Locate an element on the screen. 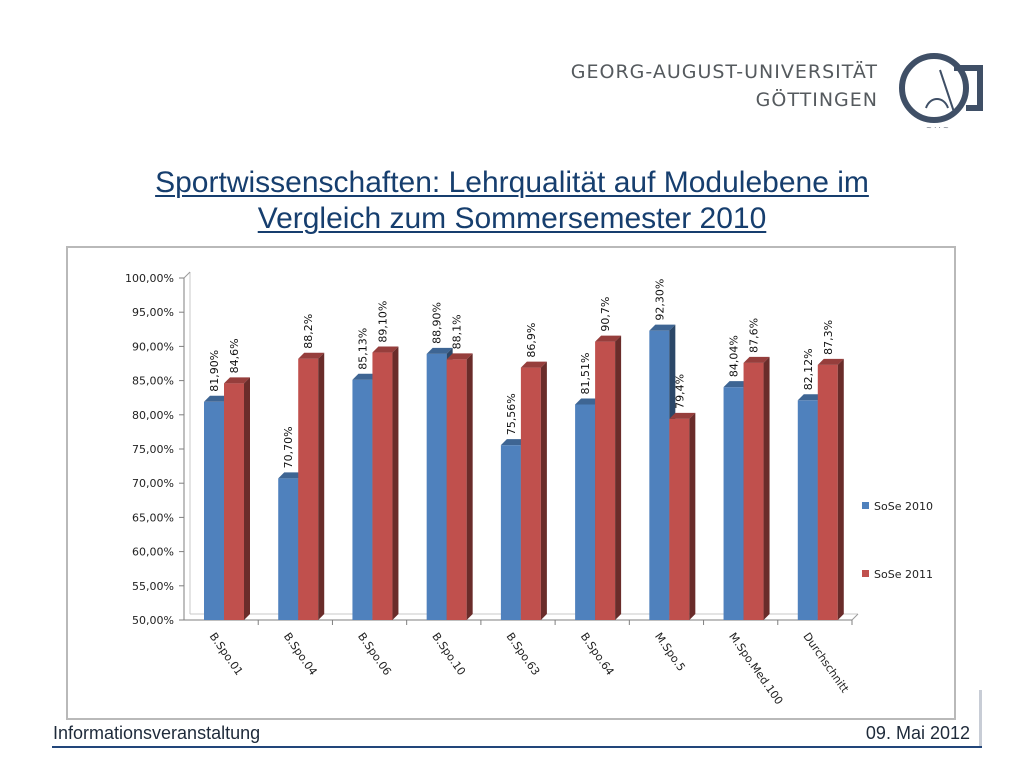 This screenshot has width=1024, height=768. data-label: 70,70% is located at coordinates (288, 447).